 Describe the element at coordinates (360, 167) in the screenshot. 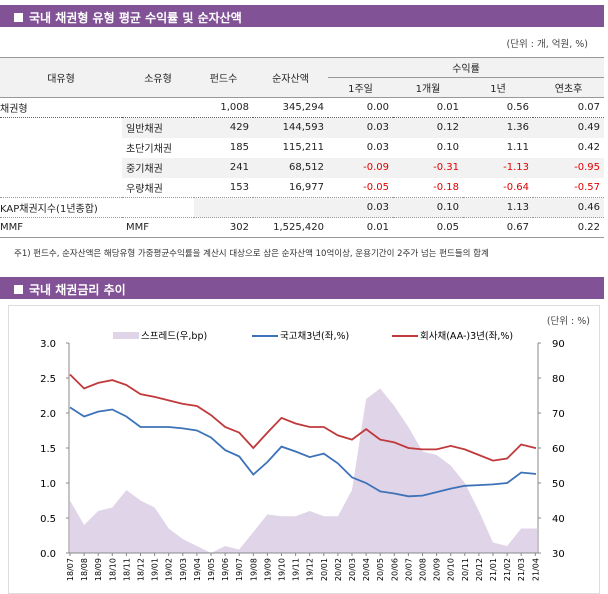

I see `cell-w1: -0.09` at that location.